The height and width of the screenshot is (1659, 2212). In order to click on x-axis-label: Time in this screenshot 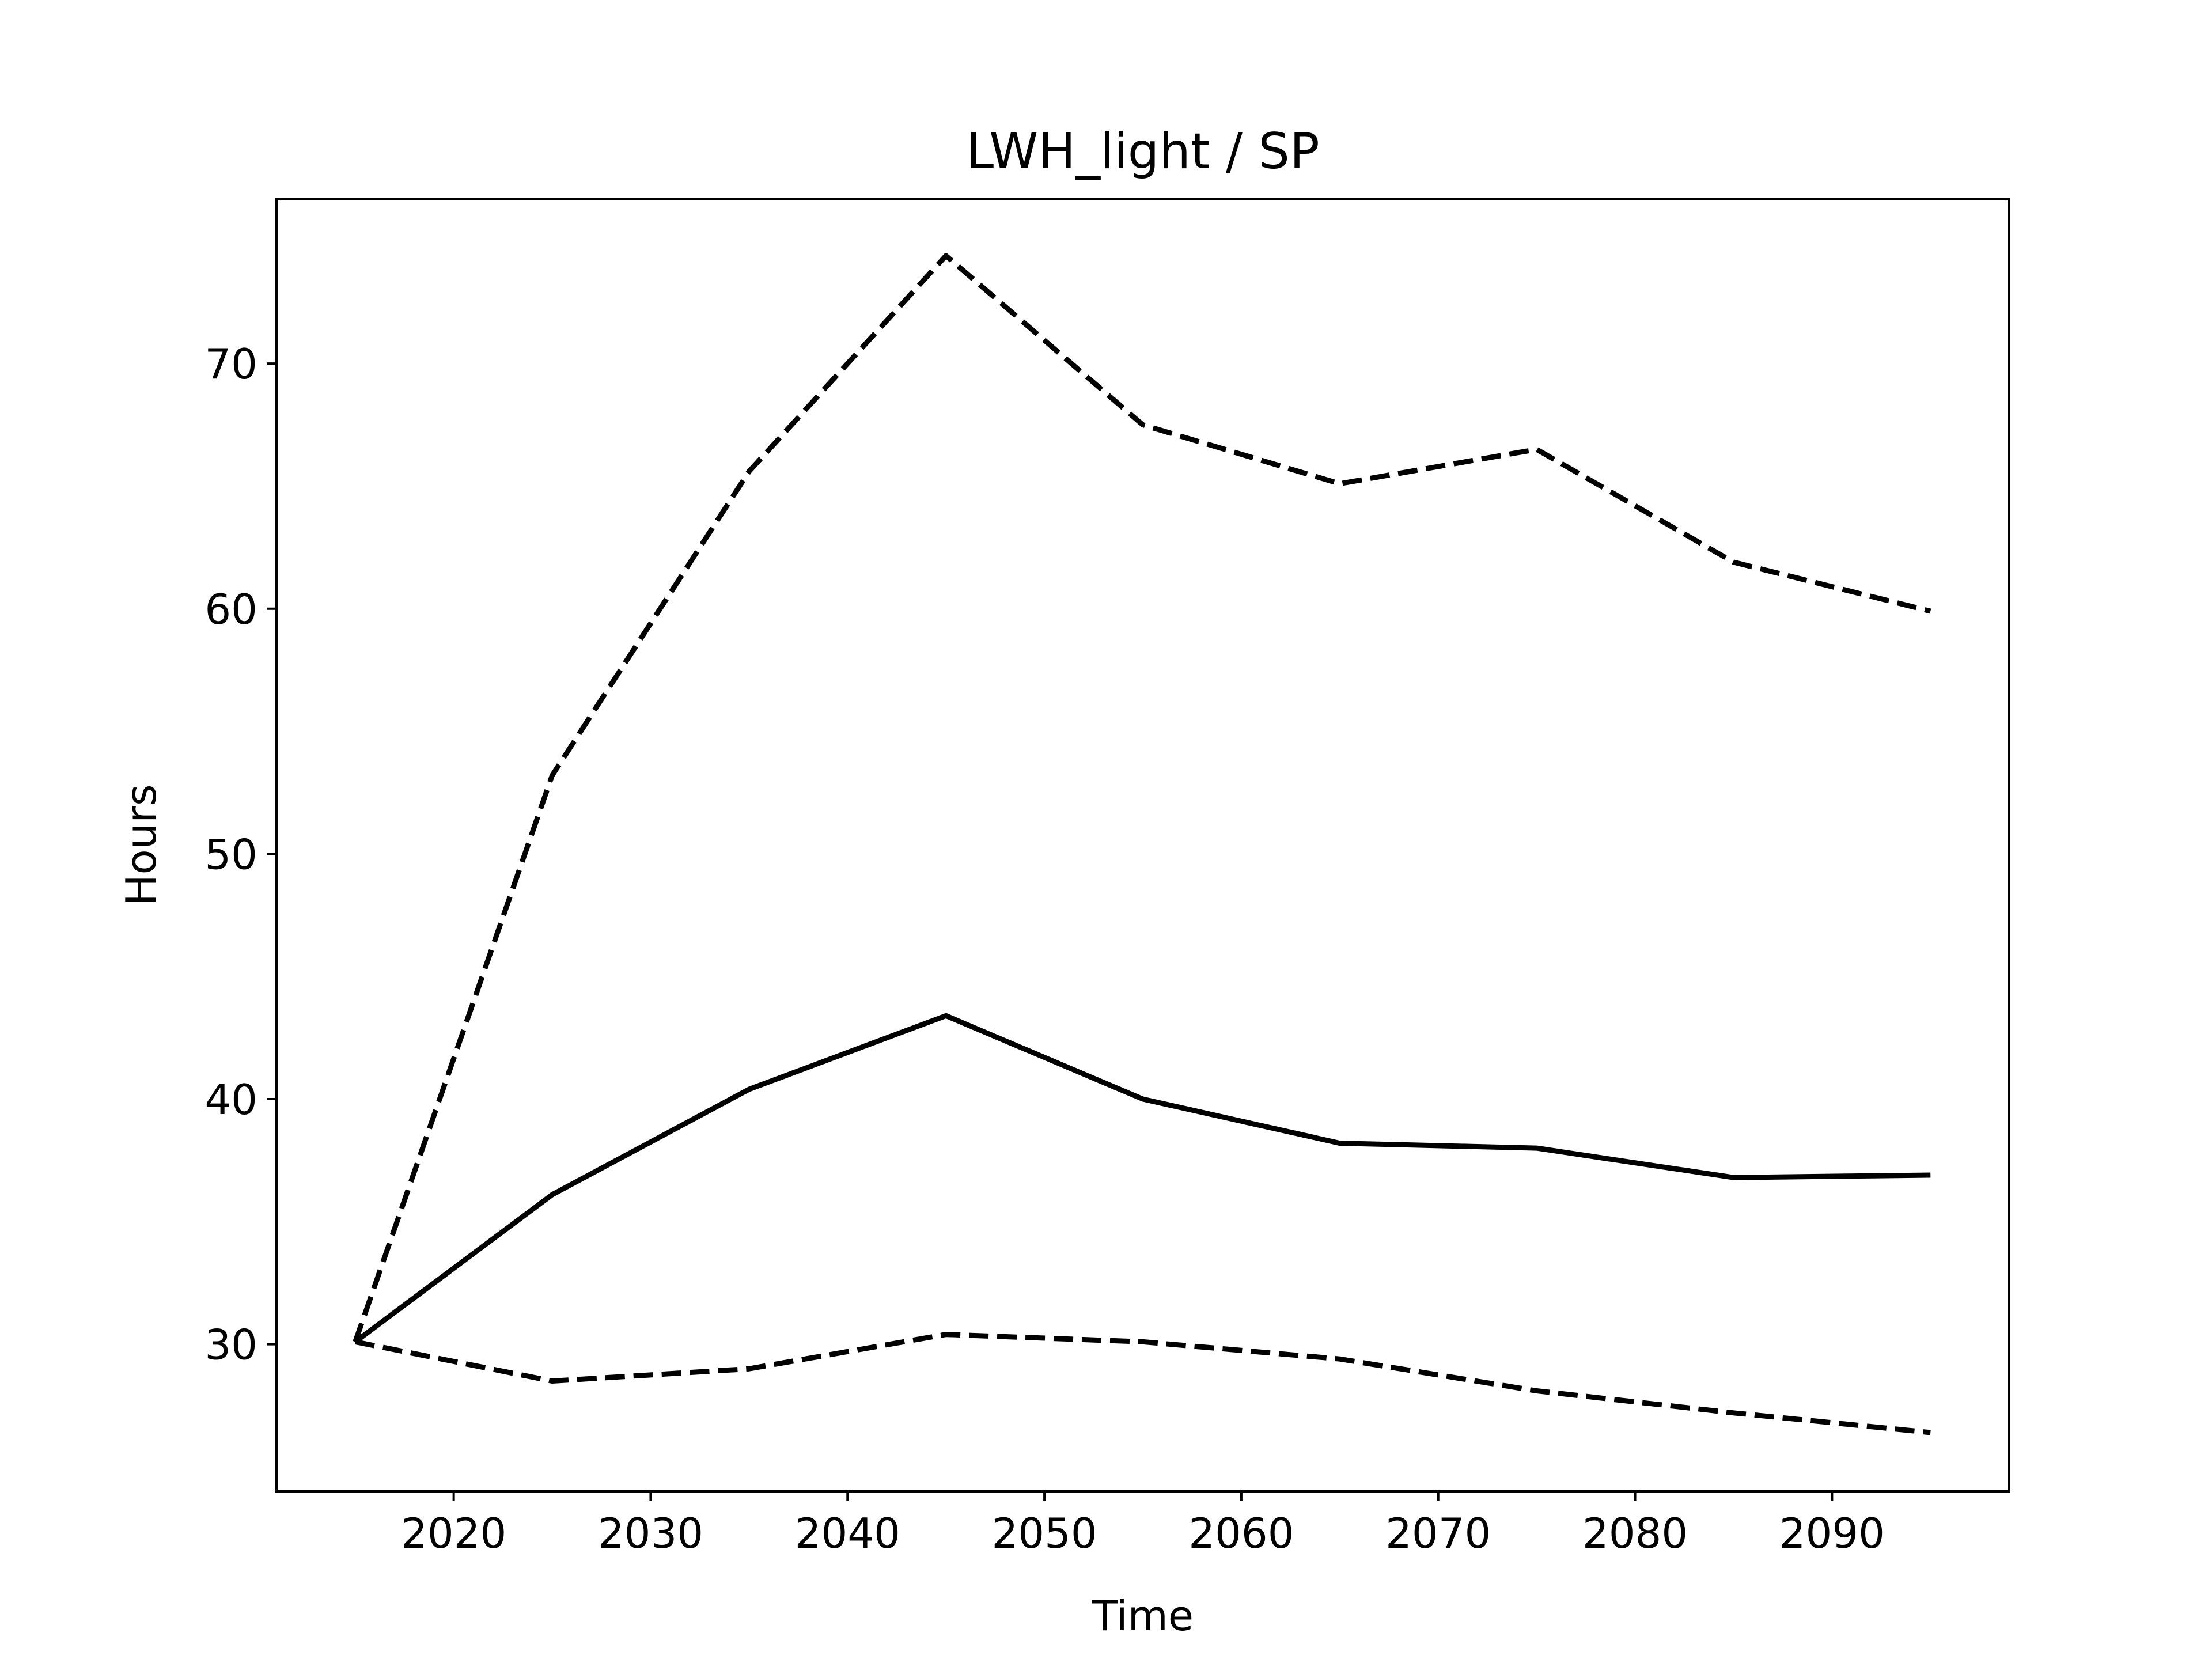, I will do `click(1143, 1616)`.